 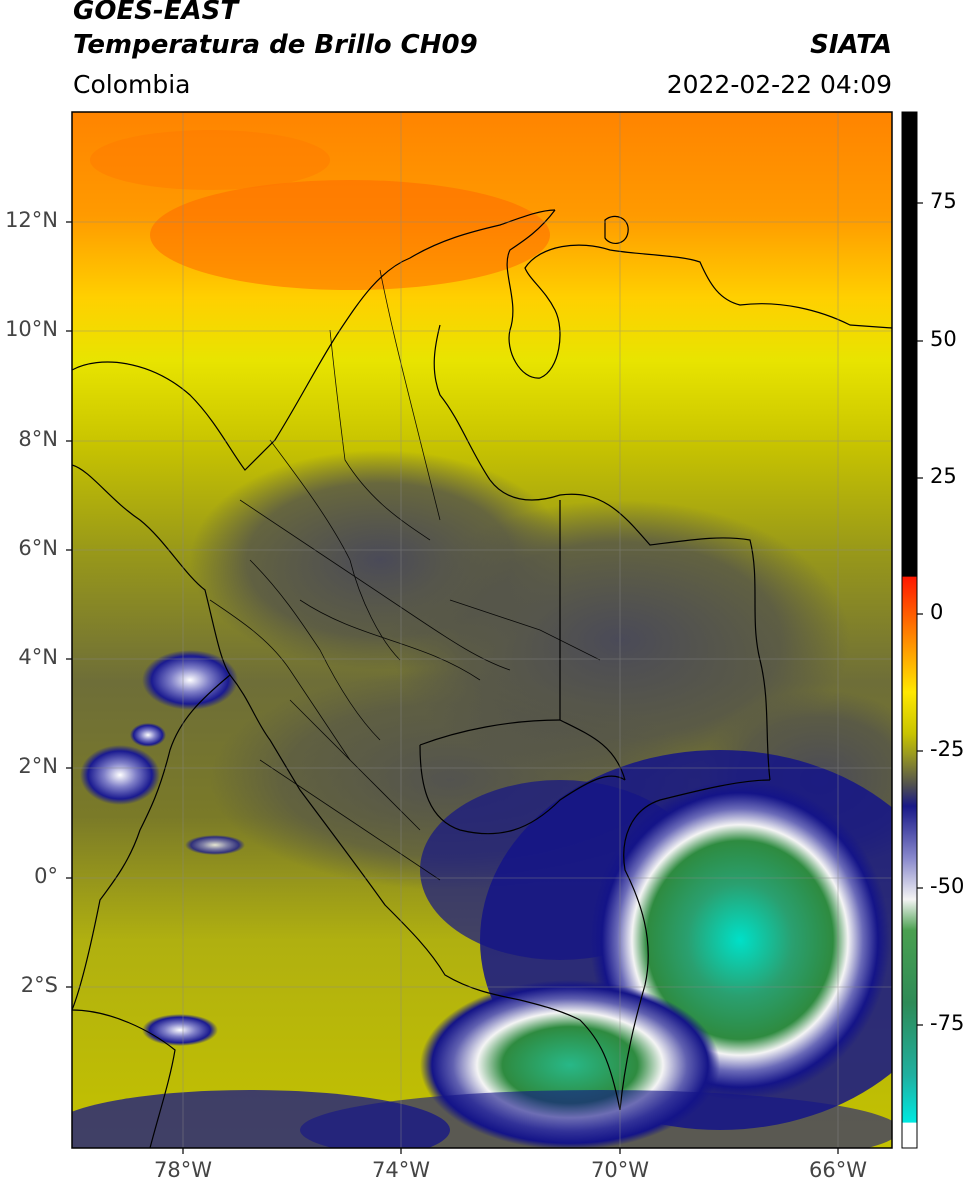 I want to click on lat-label-2s: 2°S, so click(x=39, y=985).